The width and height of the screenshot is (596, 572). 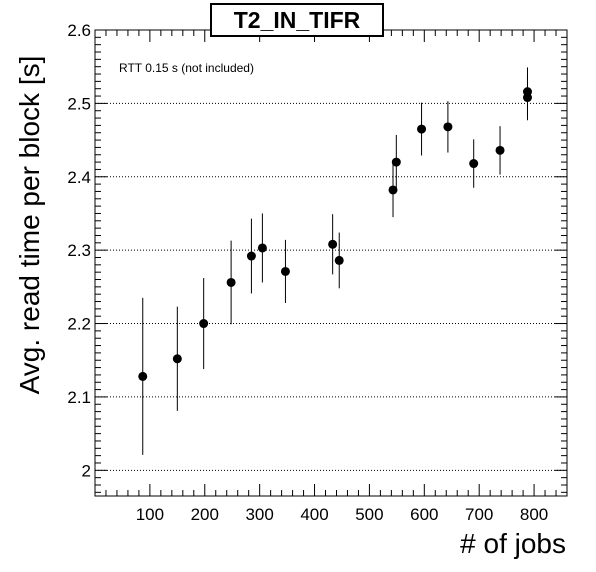 What do you see at coordinates (424, 514) in the screenshot?
I see `x-tick-label: 600` at bounding box center [424, 514].